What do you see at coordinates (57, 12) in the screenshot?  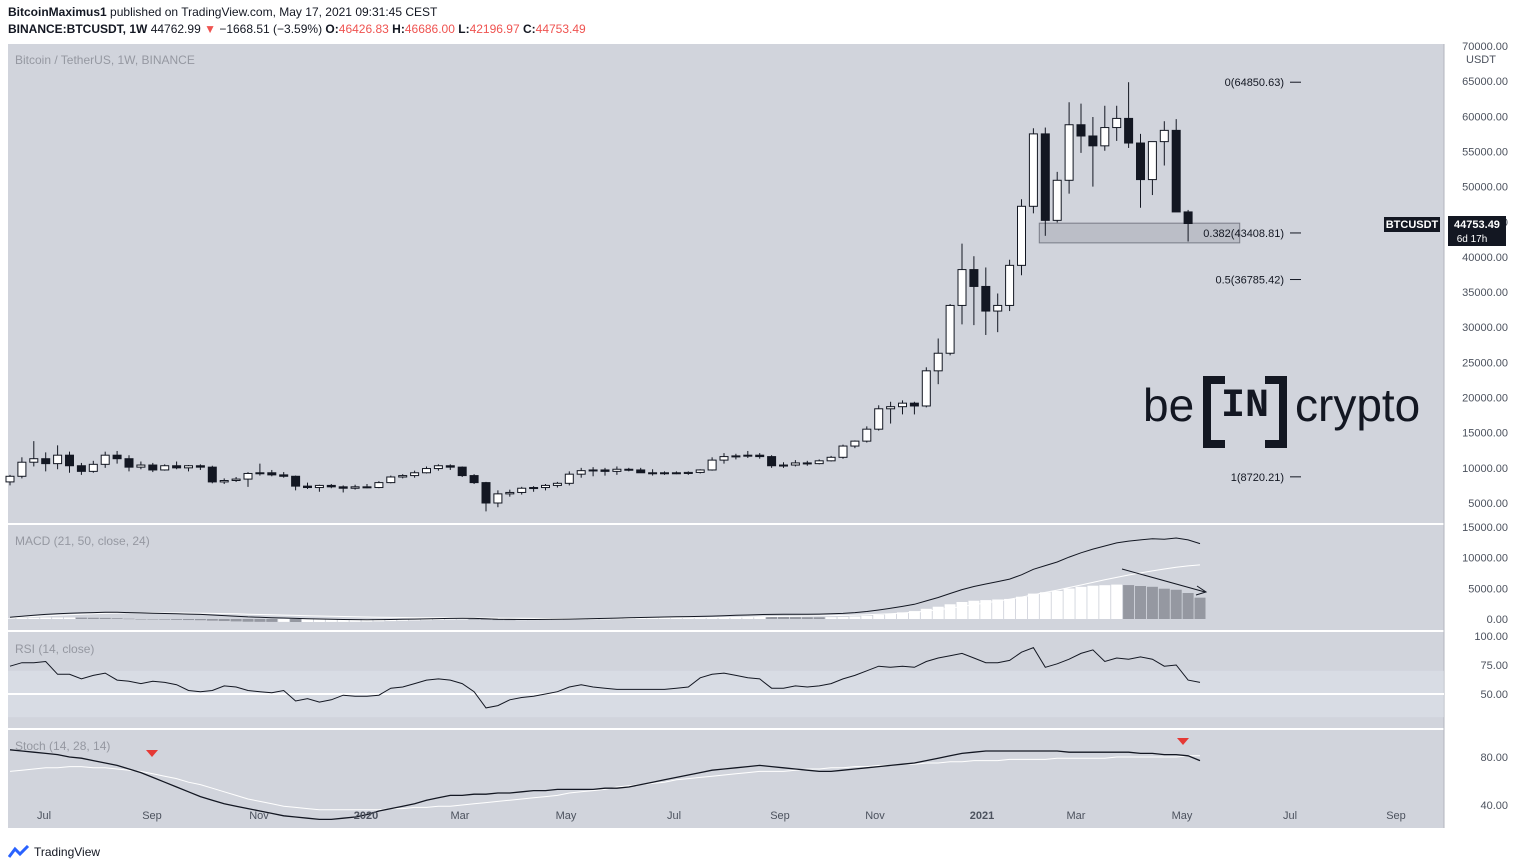 I see `author-name: BitcoinMaximus1` at bounding box center [57, 12].